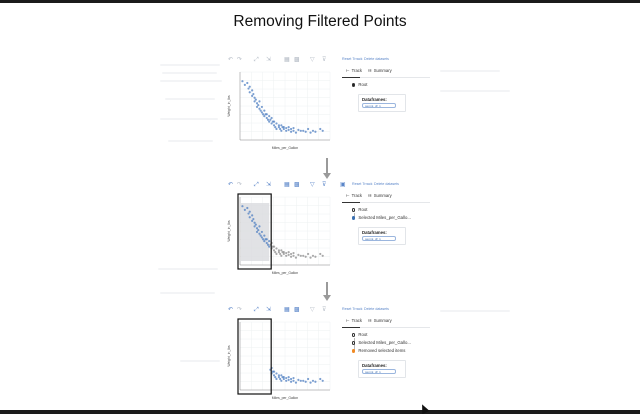 This screenshot has height=414, width=640. Describe the element at coordinates (229, 106) in the screenshot. I see `y-axis-label: Weight_in_lbs` at that location.